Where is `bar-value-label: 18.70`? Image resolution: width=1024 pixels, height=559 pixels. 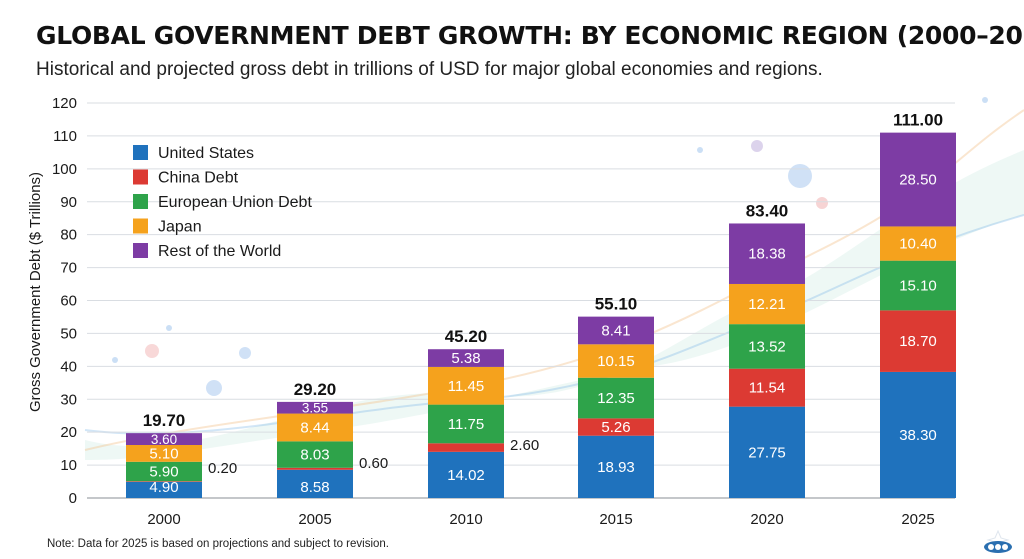 bar-value-label: 18.70 is located at coordinates (918, 341).